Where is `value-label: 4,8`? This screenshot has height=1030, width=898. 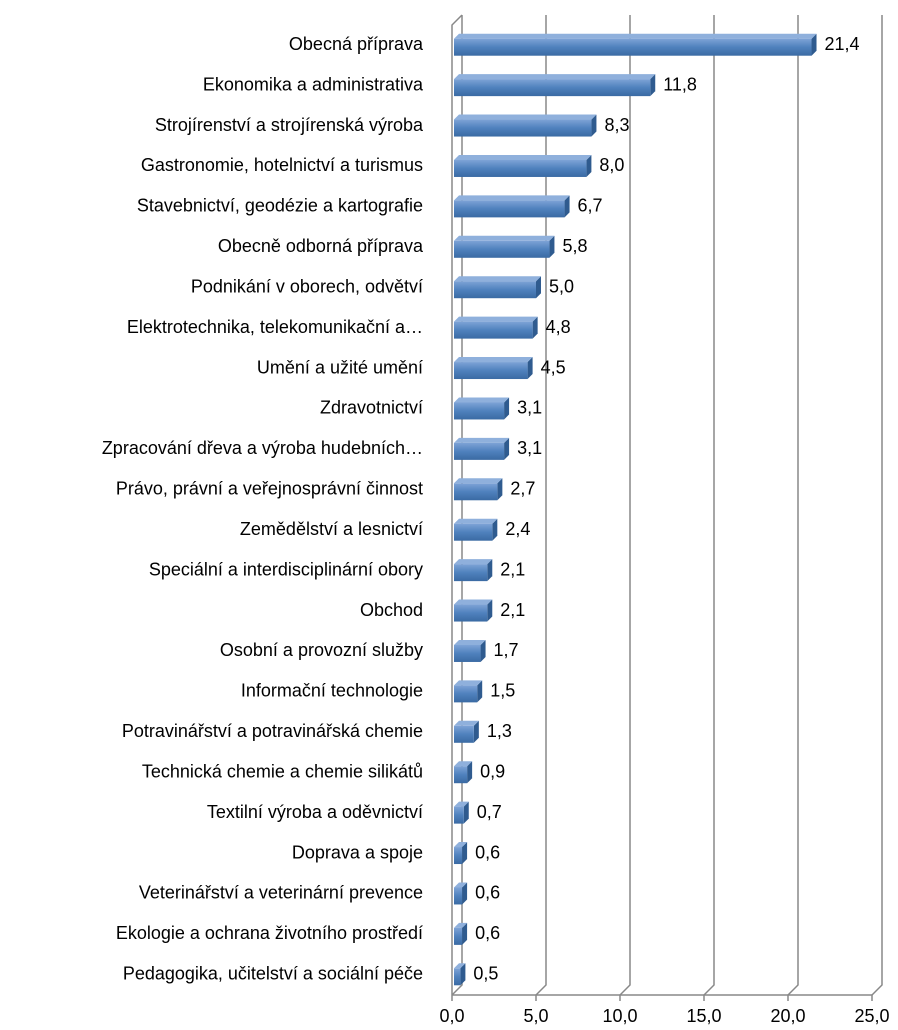 value-label: 4,8 is located at coordinates (558, 327).